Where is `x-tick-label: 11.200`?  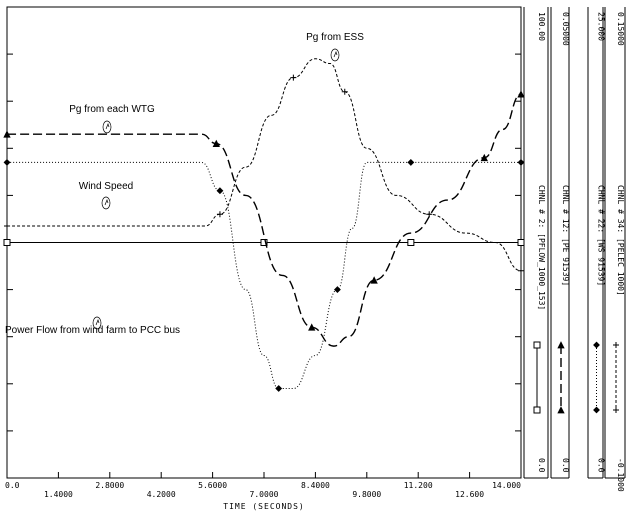 x-tick-label: 11.200 is located at coordinates (418, 485).